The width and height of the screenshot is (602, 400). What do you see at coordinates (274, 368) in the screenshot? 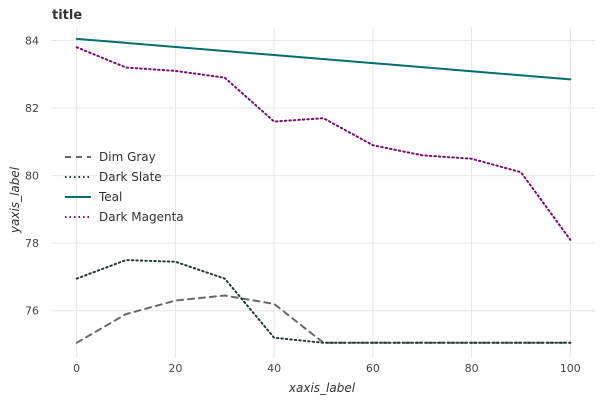
I see `x-tick-label: 40` at bounding box center [274, 368].